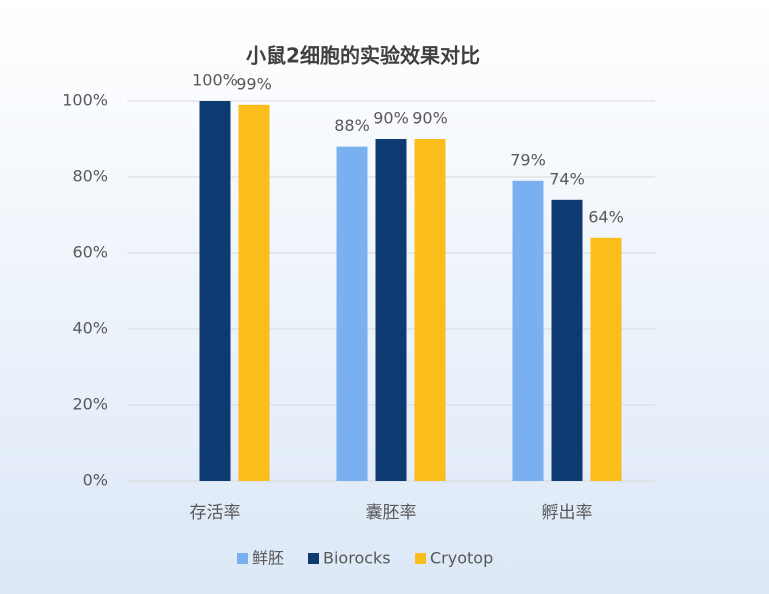 The height and width of the screenshot is (594, 769). I want to click on x-tick-label: 存活率, so click(215, 513).